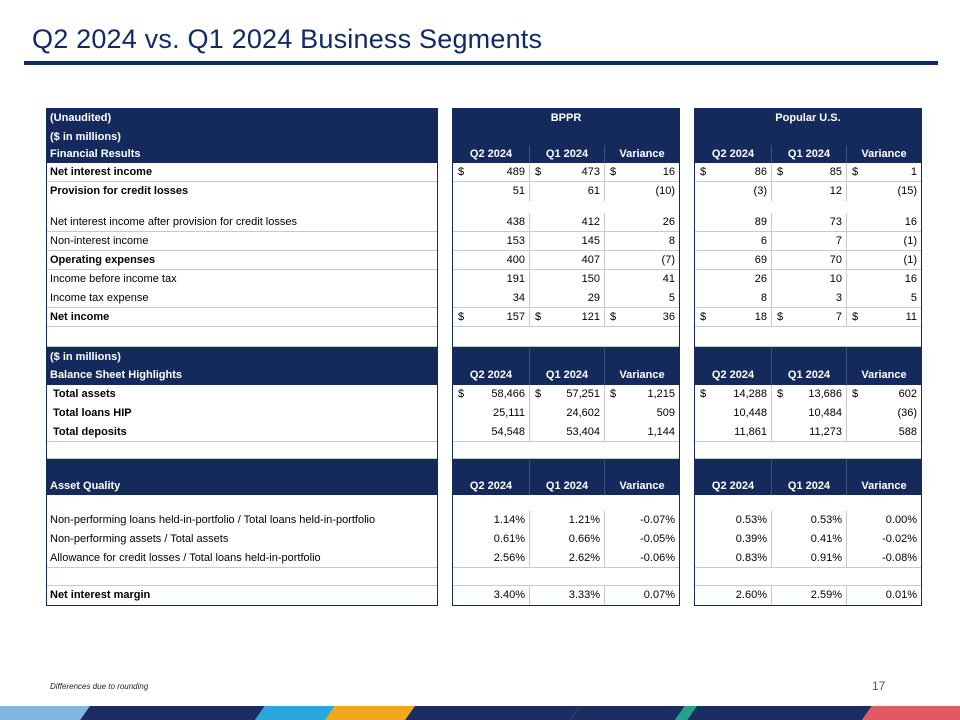  What do you see at coordinates (763, 241) in the screenshot?
I see `cell-value: 6` at bounding box center [763, 241].